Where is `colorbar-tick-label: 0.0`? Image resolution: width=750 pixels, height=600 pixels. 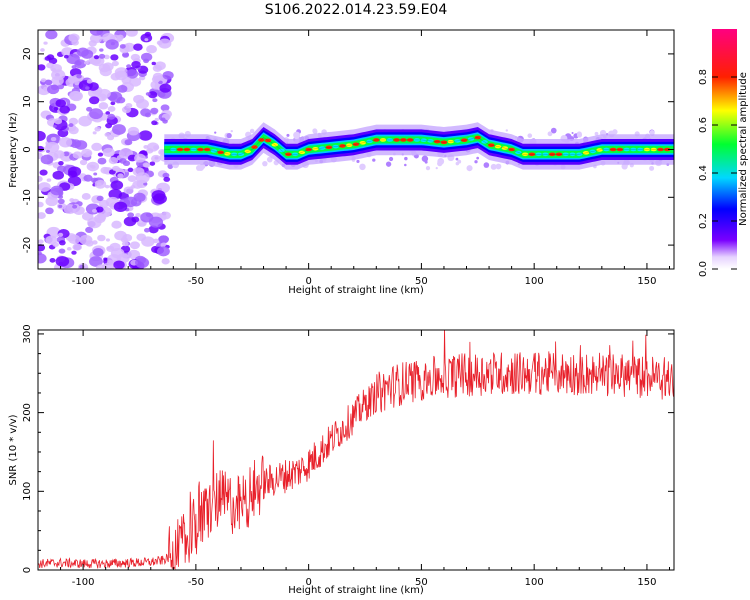 colorbar-tick-label: 0.0 is located at coordinates (703, 269).